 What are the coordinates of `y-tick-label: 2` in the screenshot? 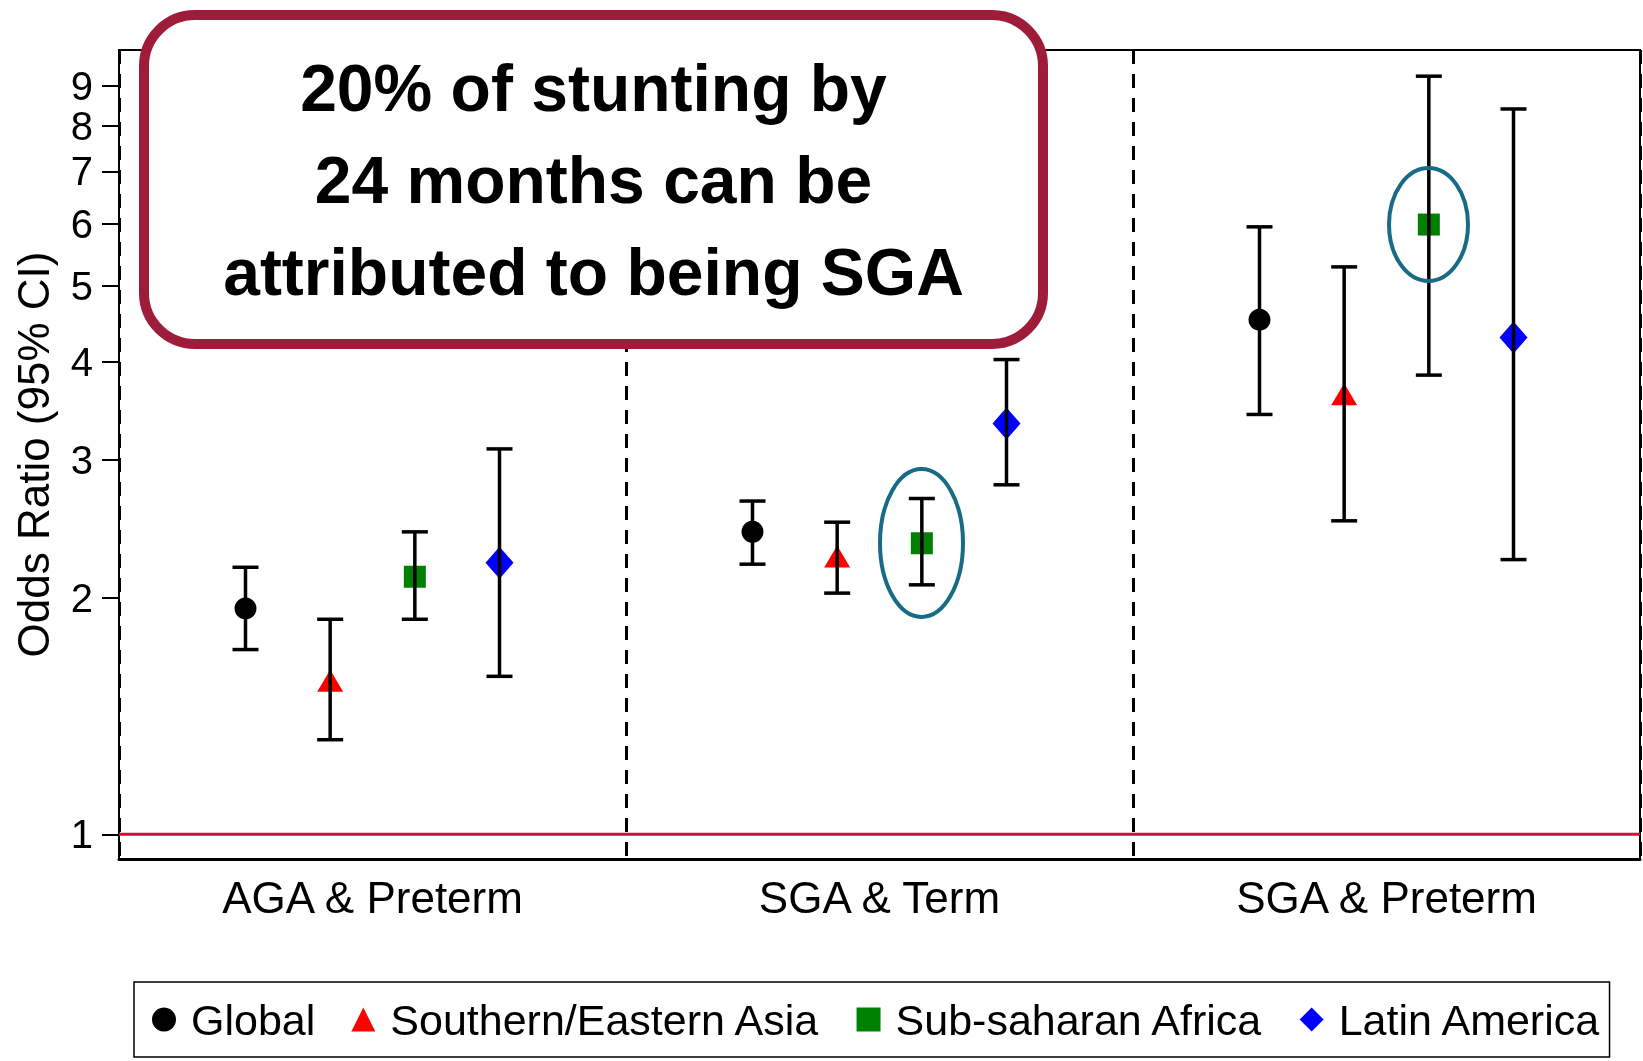 It's located at (81, 598).